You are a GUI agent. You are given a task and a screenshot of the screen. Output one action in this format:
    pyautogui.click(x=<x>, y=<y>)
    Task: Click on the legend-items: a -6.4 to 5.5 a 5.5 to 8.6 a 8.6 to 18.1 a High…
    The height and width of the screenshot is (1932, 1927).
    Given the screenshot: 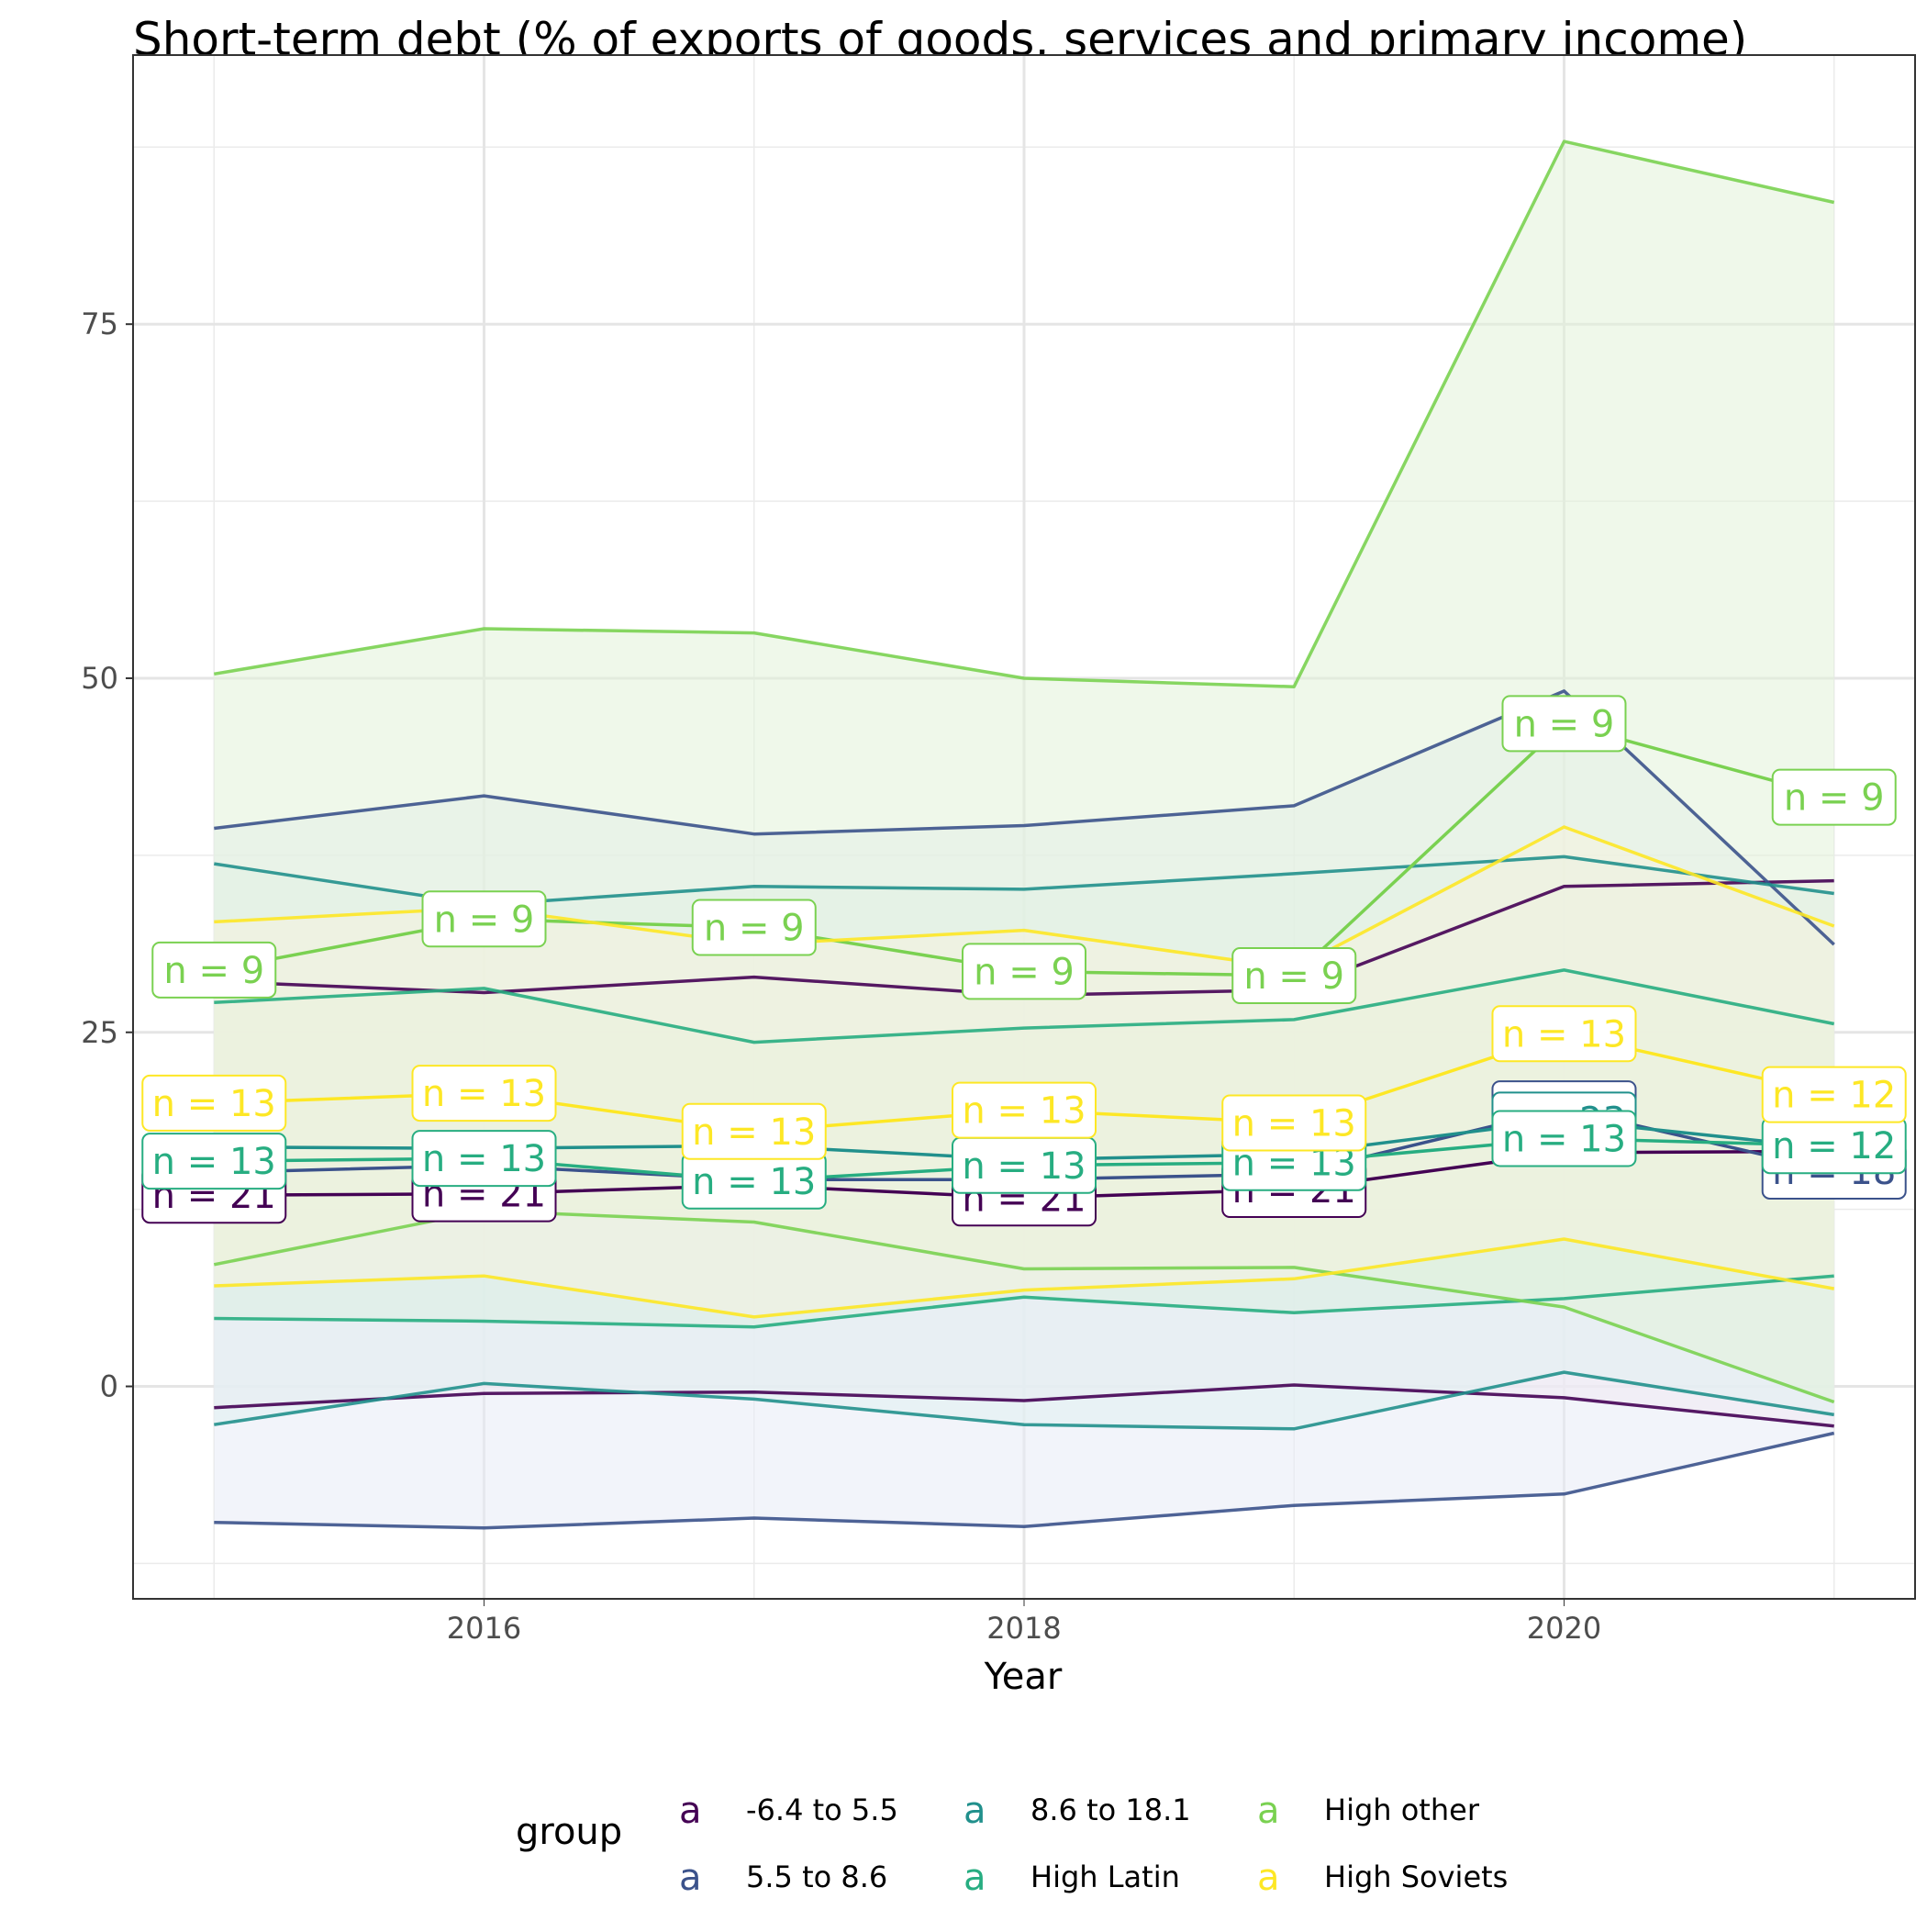 What is the action you would take?
    pyautogui.click(x=1093, y=1844)
    